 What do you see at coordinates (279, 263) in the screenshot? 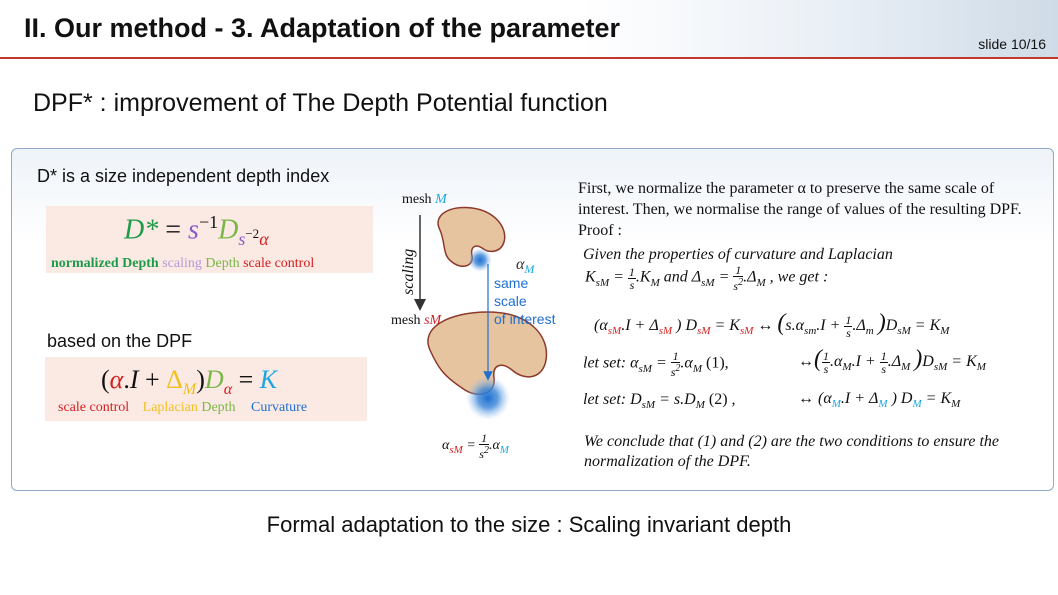
I see `label-scale-control: scale control` at bounding box center [279, 263].